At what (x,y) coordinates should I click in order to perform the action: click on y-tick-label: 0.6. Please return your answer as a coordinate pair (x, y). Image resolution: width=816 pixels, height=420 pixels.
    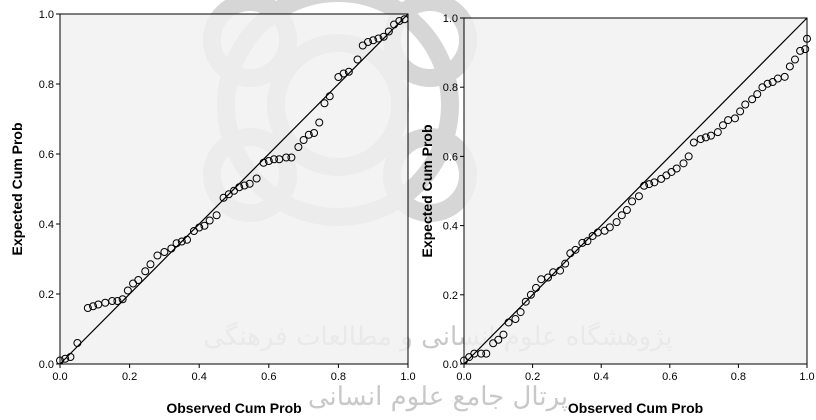
    Looking at the image, I should click on (46, 155).